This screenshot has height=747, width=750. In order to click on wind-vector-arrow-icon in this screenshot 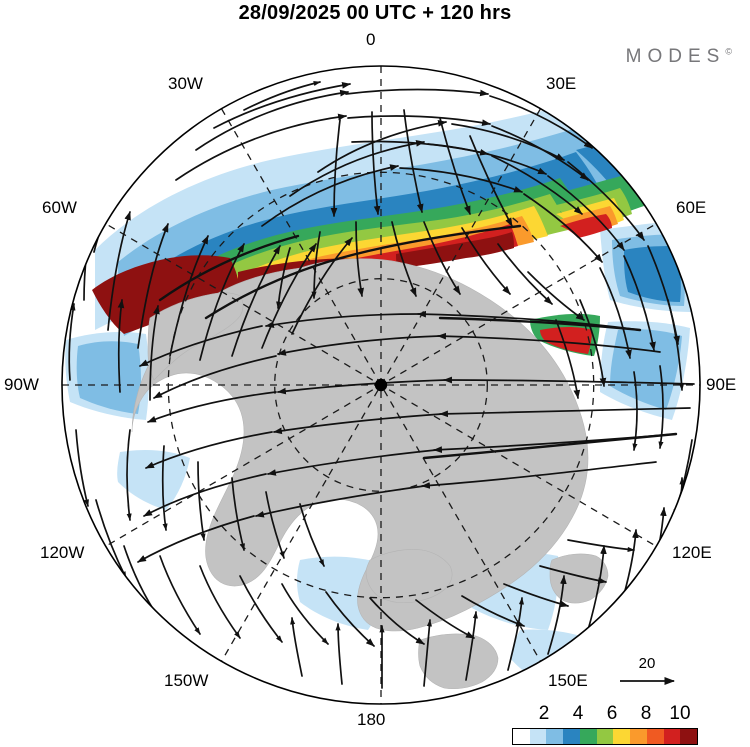, I will do `click(648, 681)`.